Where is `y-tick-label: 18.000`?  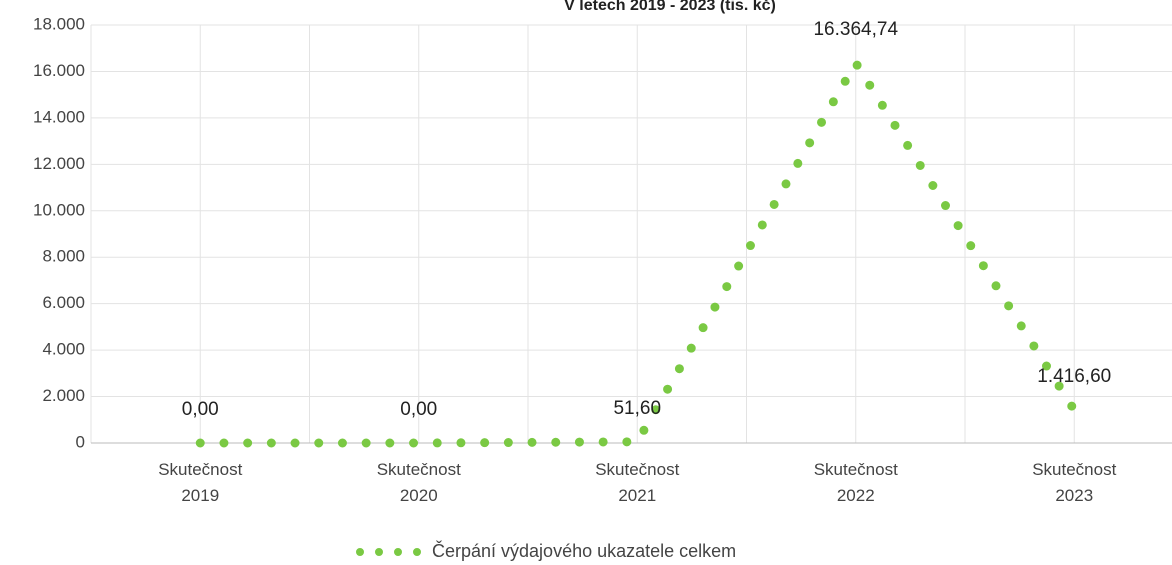 y-tick-label: 18.000 is located at coordinates (59, 23).